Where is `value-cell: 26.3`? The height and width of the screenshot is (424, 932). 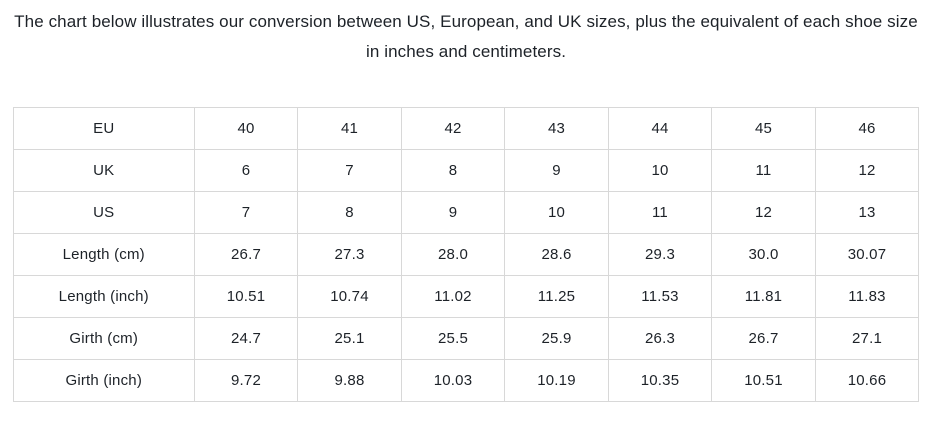 value-cell: 26.3 is located at coordinates (660, 338).